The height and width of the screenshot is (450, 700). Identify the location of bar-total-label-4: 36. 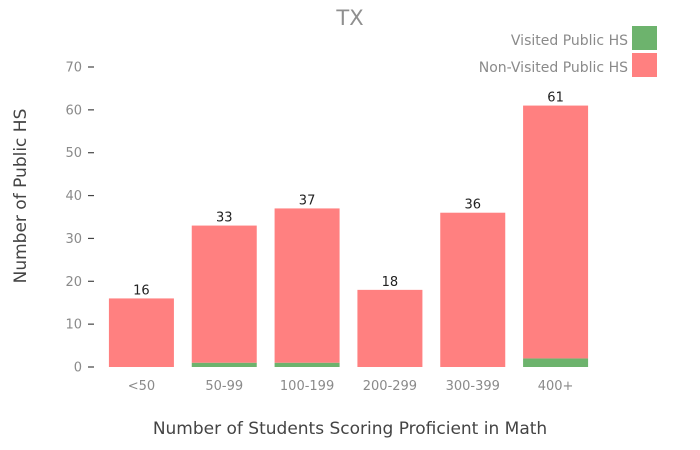
(472, 205).